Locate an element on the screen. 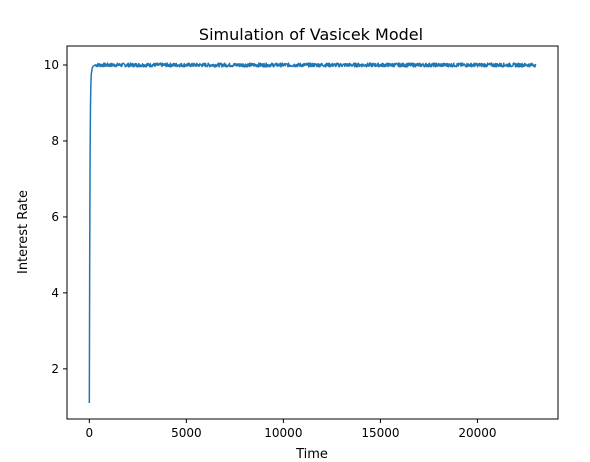 This screenshot has height=462, width=590. x-axis-label: Time is located at coordinates (311, 454).